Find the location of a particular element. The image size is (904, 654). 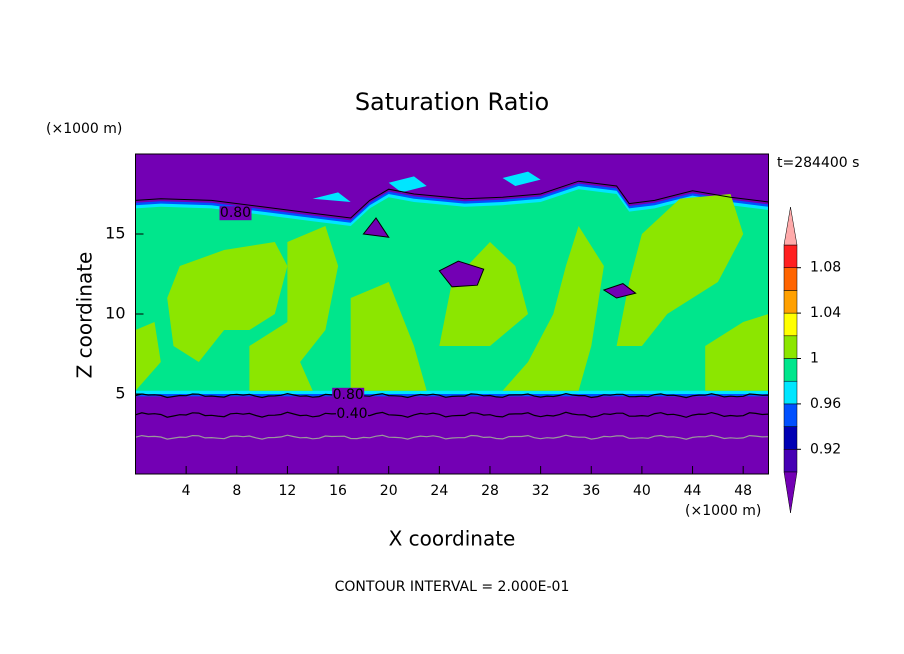

y-tick-label: 15 is located at coordinates (115, 233).